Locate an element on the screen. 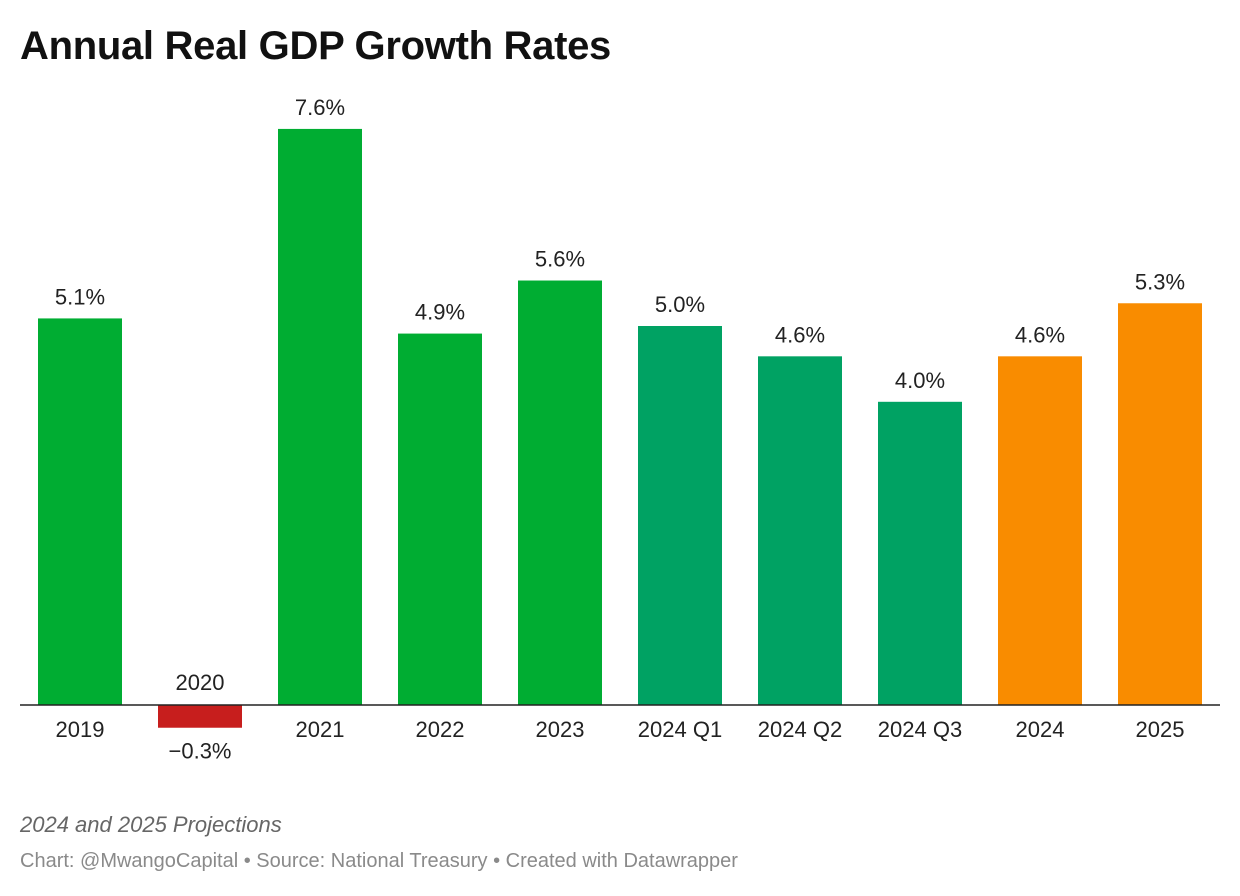 Image resolution: width=1240 pixels, height=896 pixels. category-label: 2025 is located at coordinates (1160, 729).